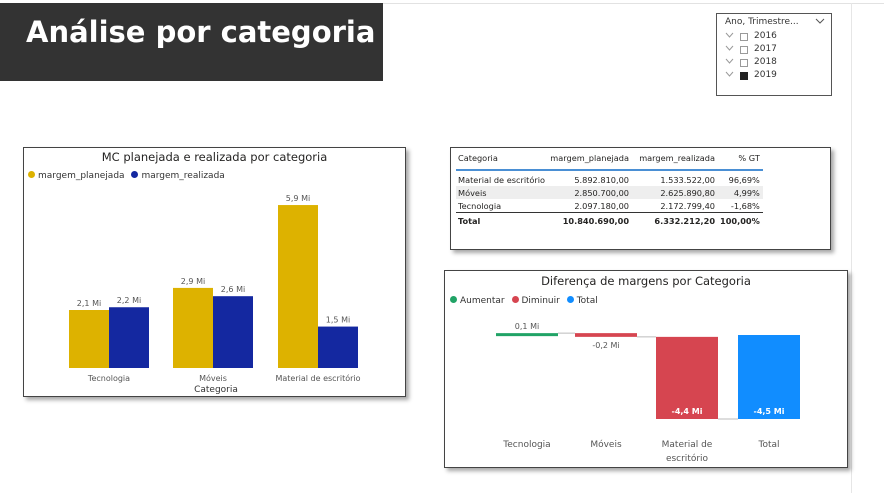 Image resolution: width=884 pixels, height=499 pixels. I want to click on table-cell: 100,00%, so click(740, 219).